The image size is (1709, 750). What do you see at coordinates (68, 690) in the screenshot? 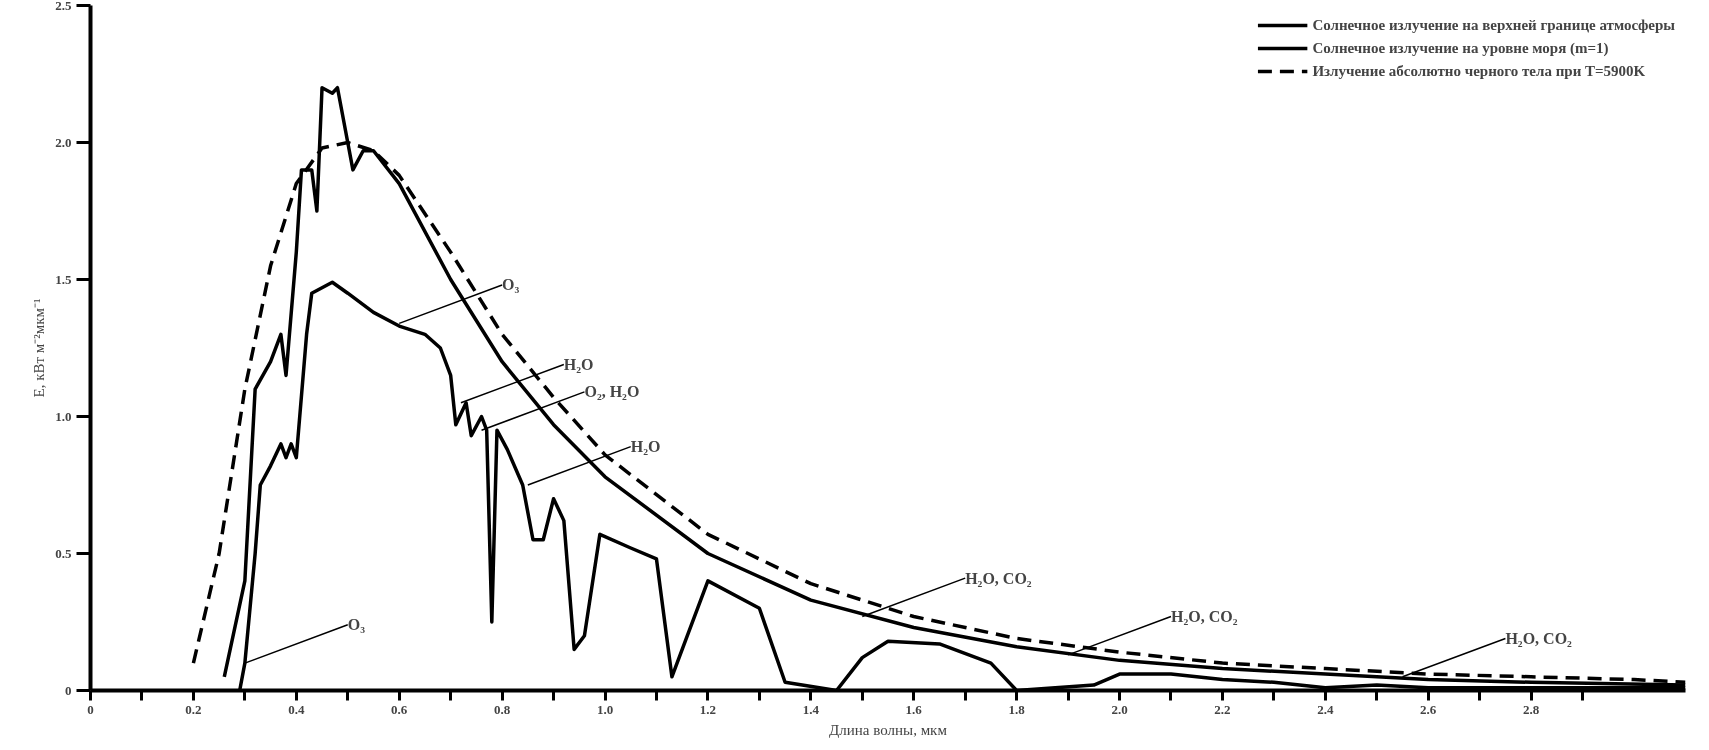
I see `y-tick-label: 0` at bounding box center [68, 690].